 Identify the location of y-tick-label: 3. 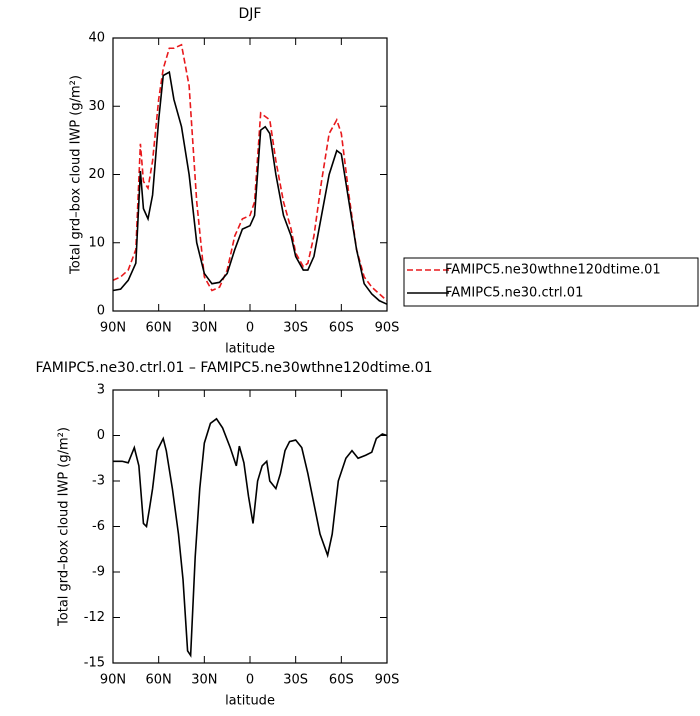
(101, 390).